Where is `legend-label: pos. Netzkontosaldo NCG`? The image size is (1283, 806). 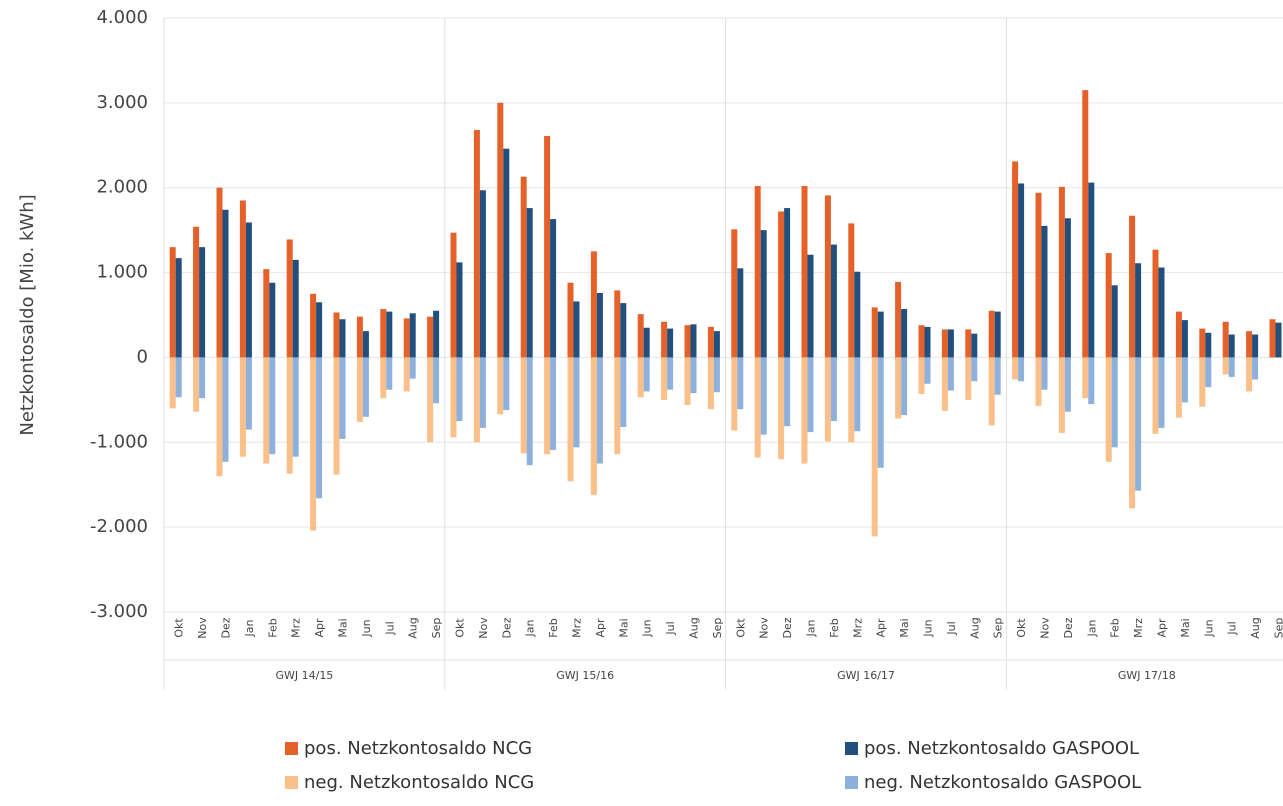
legend-label: pos. Netzkontosaldo NCG is located at coordinates (418, 748).